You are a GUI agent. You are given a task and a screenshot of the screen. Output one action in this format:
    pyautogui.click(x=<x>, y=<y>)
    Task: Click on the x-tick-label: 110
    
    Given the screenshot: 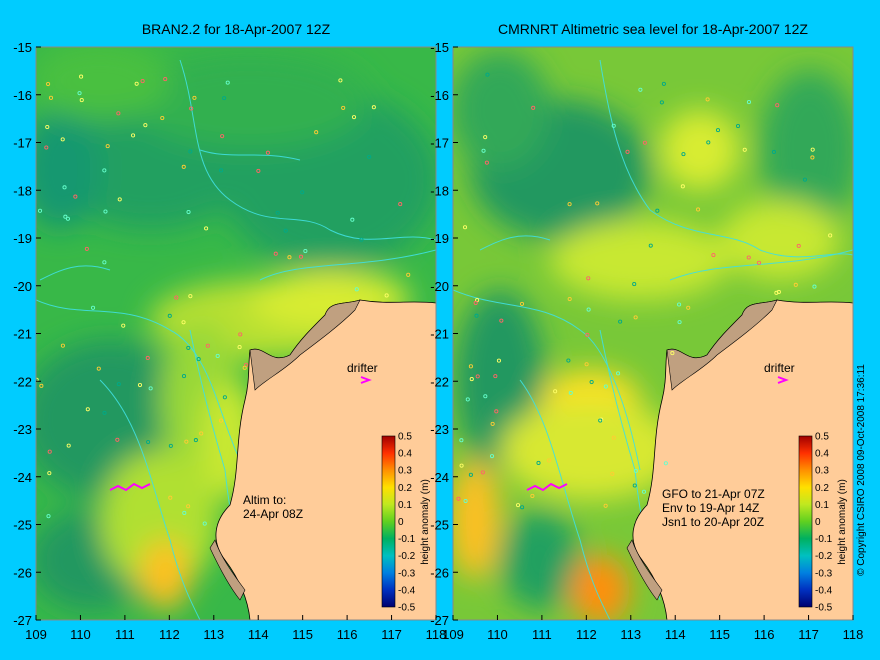 What is the action you would take?
    pyautogui.click(x=497, y=634)
    